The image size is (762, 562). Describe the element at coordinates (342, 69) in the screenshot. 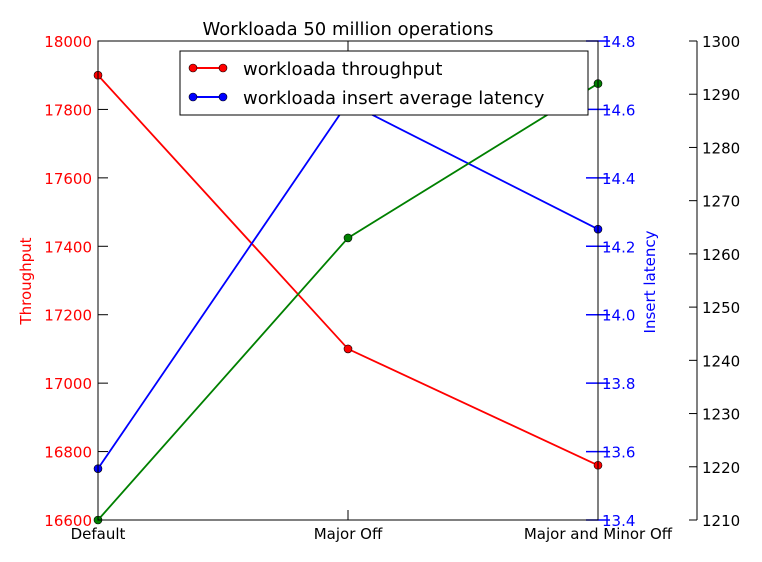

I see `legend-label-throughput: workloada throughput` at that location.